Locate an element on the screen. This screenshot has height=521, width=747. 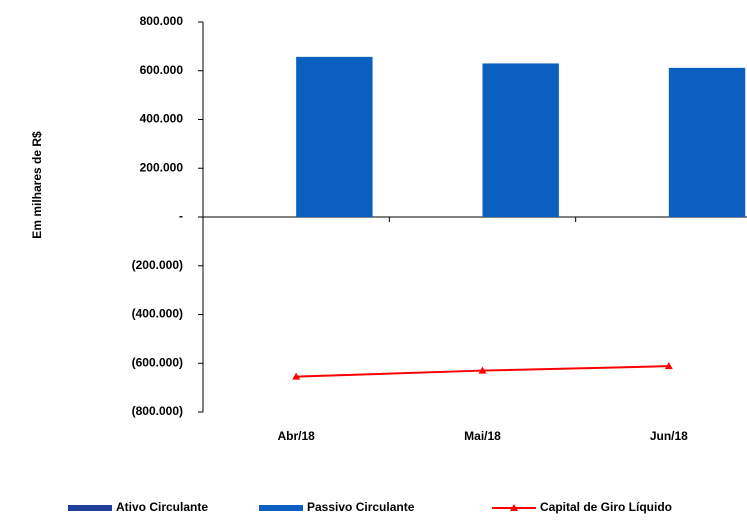
legend-label: Passivo Circulante is located at coordinates (361, 507).